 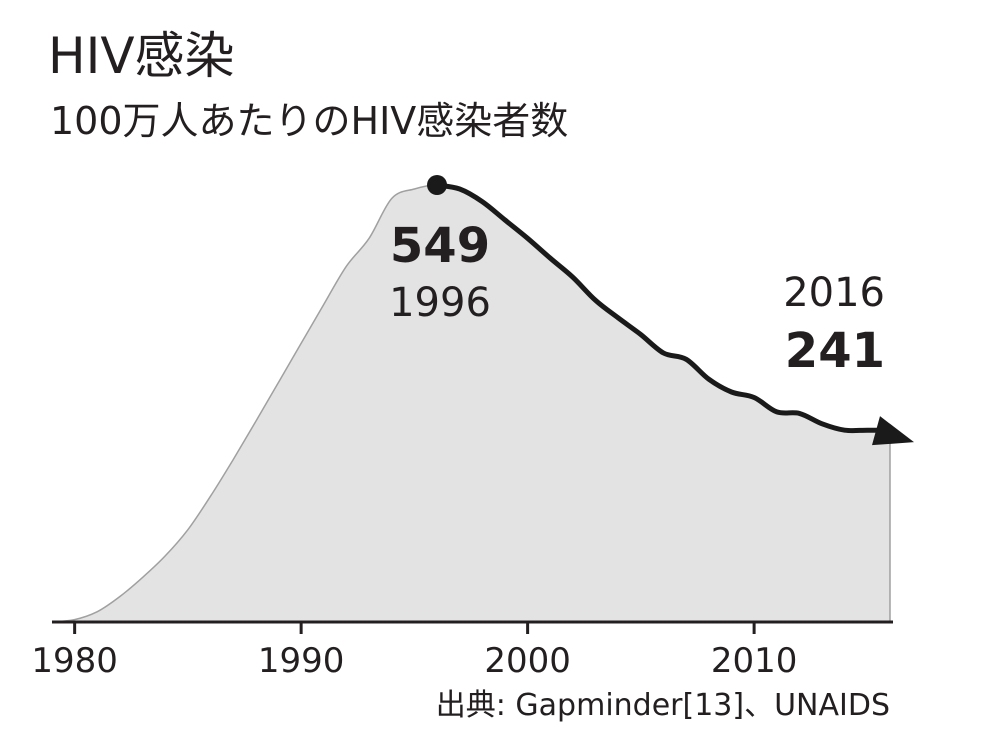 What do you see at coordinates (74, 661) in the screenshot?
I see `x-tick-label: 1980` at bounding box center [74, 661].